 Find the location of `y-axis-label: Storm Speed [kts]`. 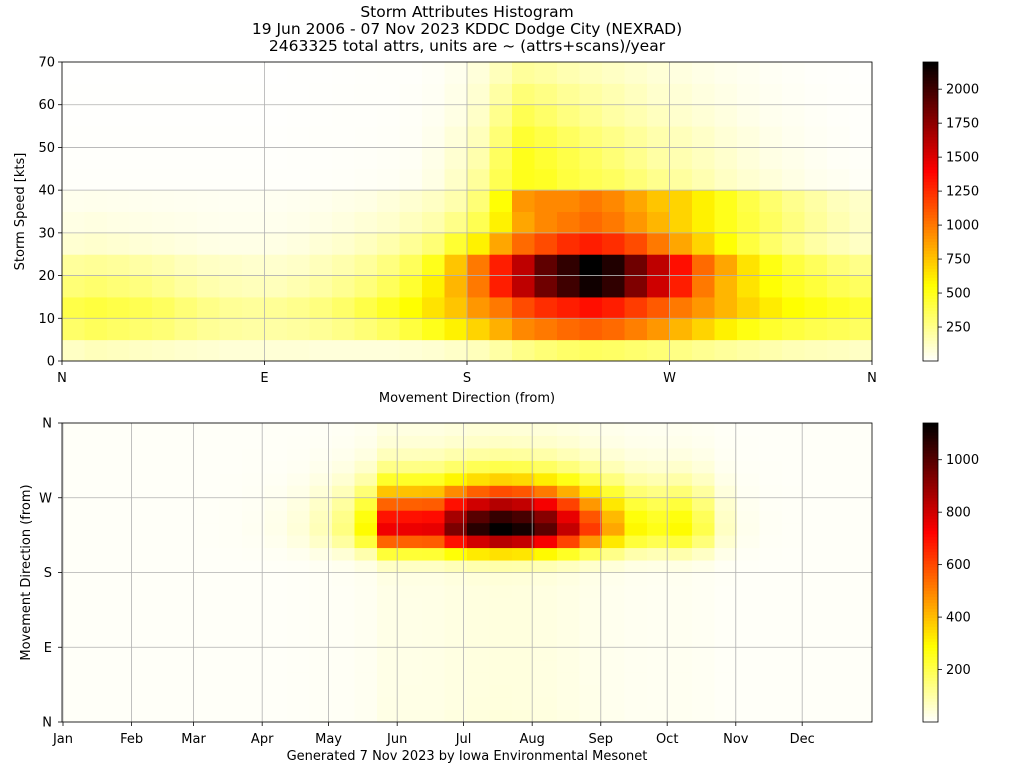

y-axis-label: Storm Speed [kts] is located at coordinates (20, 212).